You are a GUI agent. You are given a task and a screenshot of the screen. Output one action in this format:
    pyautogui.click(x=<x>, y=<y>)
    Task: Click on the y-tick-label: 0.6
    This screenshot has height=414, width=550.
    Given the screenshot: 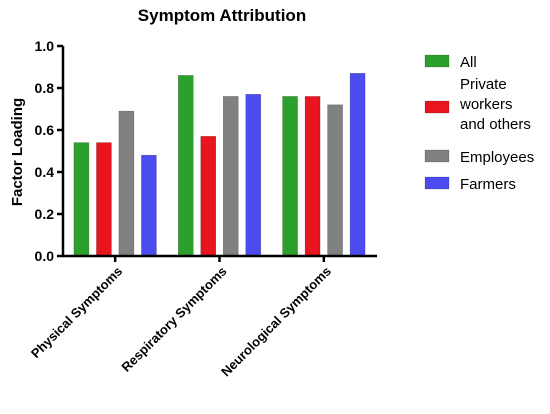 What is the action you would take?
    pyautogui.click(x=45, y=130)
    